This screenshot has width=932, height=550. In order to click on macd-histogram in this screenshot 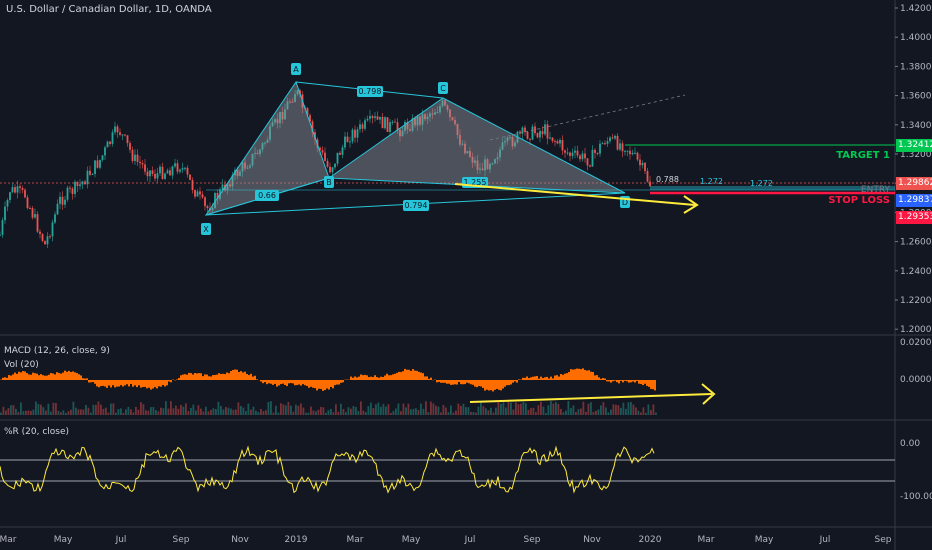, I will do `click(328, 380)`.